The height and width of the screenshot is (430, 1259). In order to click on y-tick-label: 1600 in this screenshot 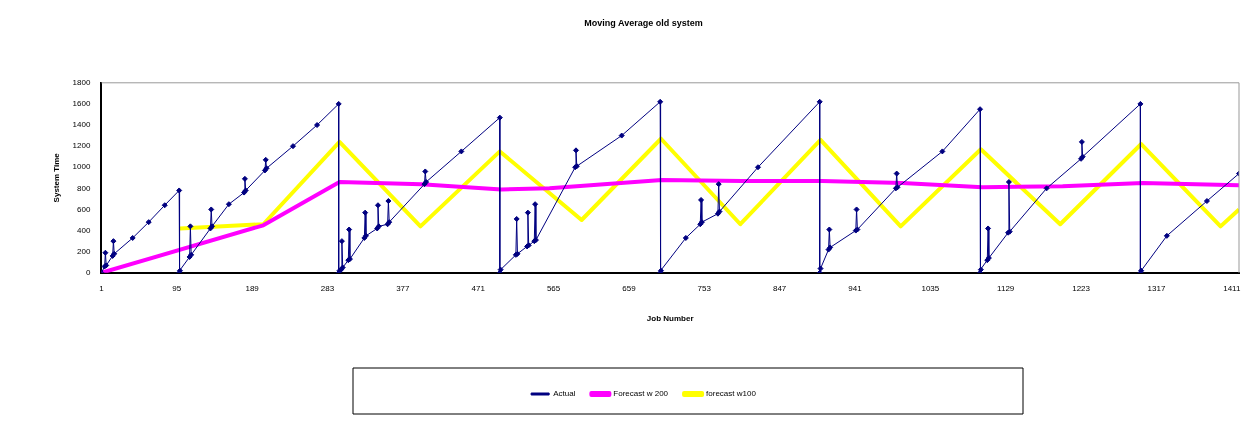, I will do `click(81, 104)`.